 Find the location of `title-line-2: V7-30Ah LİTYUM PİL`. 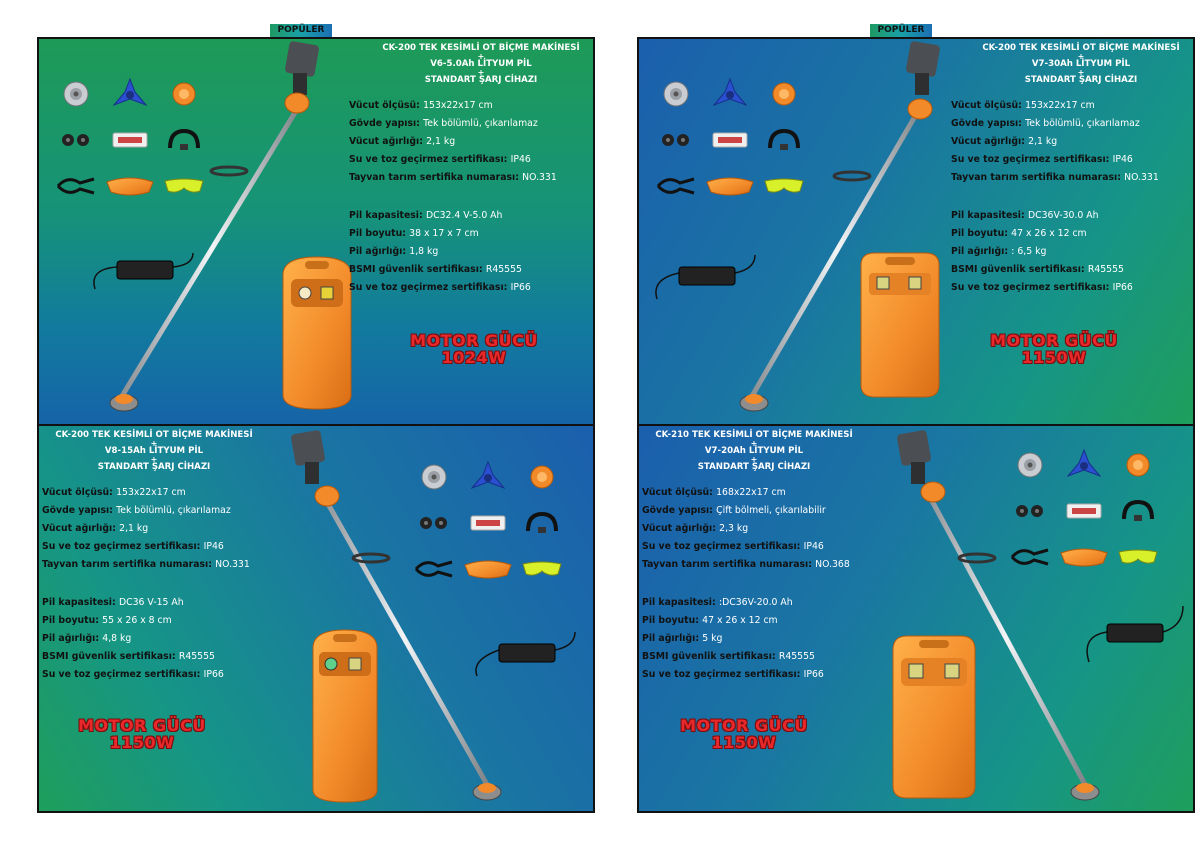

title-line-2: V7-30Ah LİTYUM PİL is located at coordinates (1081, 64).